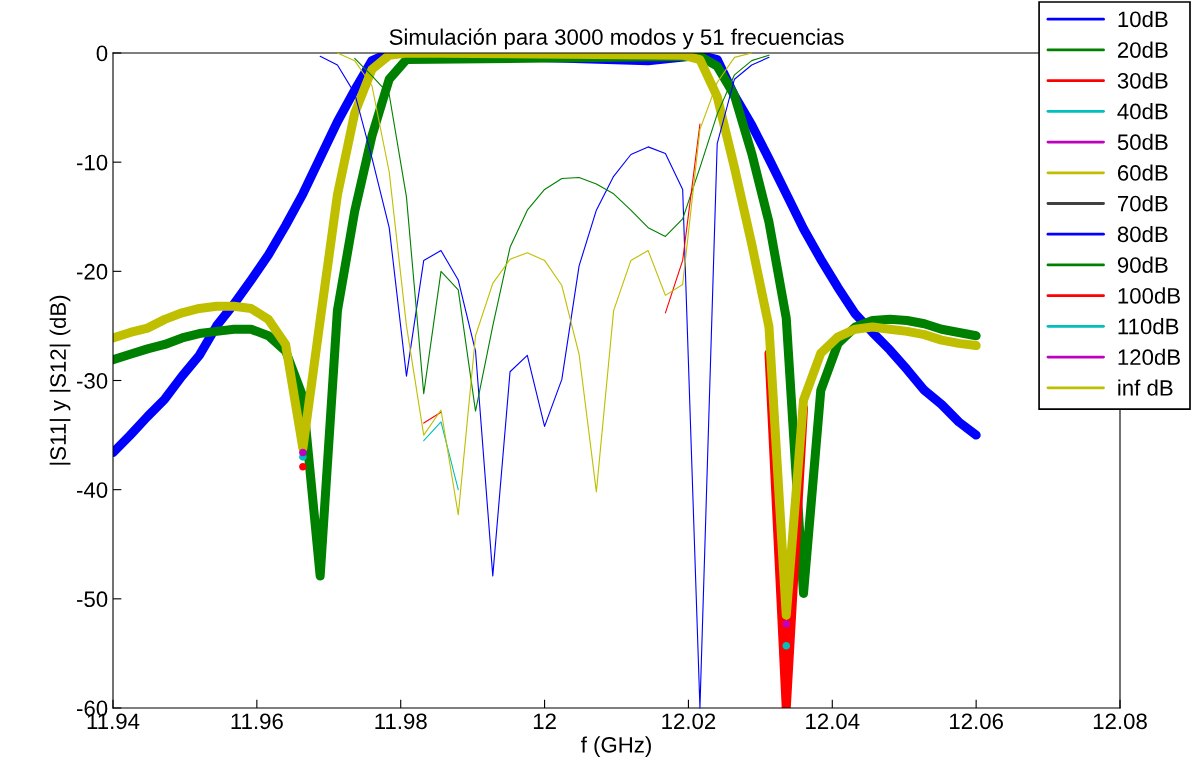 This screenshot has width=1195, height=781. Describe the element at coordinates (1142, 49) in the screenshot. I see `legend-label: 20dB` at that location.